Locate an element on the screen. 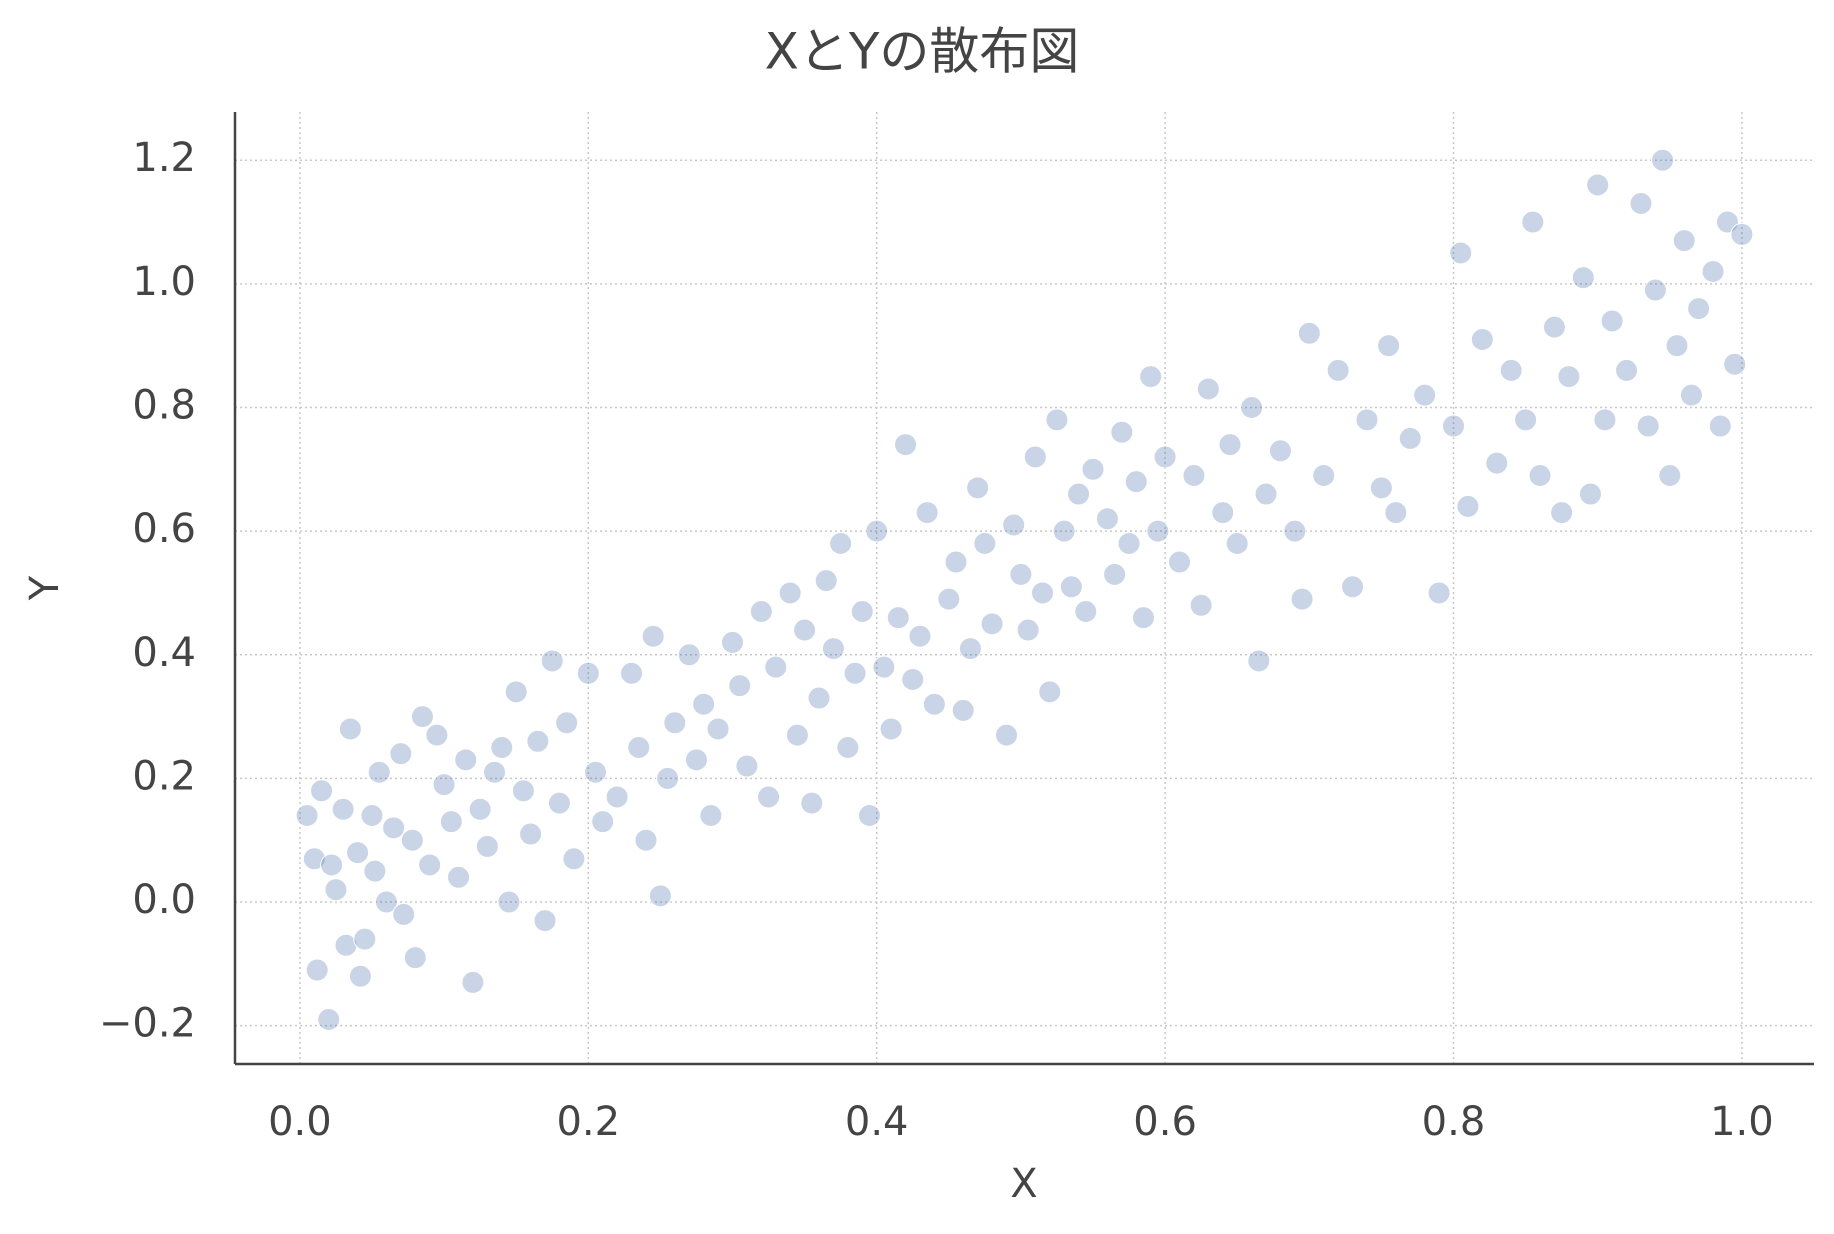 This screenshot has height=1234, width=1834. x-tick-label: 0.8 is located at coordinates (1454, 1122).